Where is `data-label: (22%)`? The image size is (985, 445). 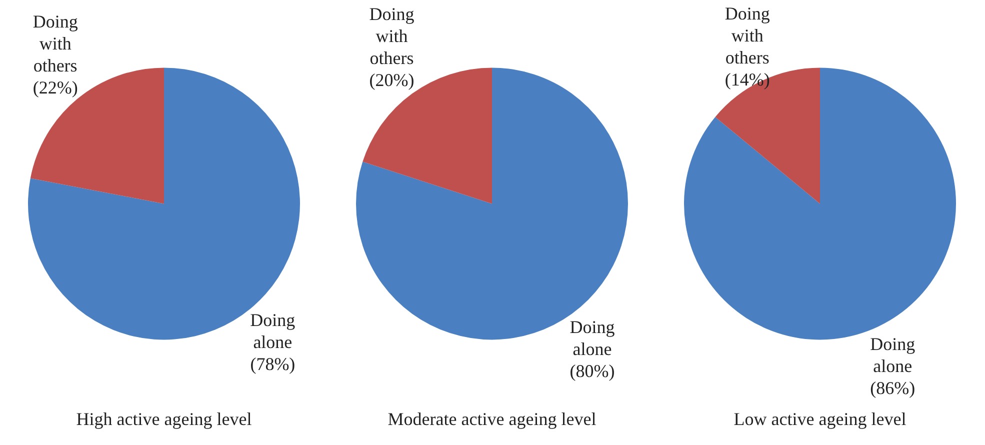 data-label: (22%) is located at coordinates (55, 87).